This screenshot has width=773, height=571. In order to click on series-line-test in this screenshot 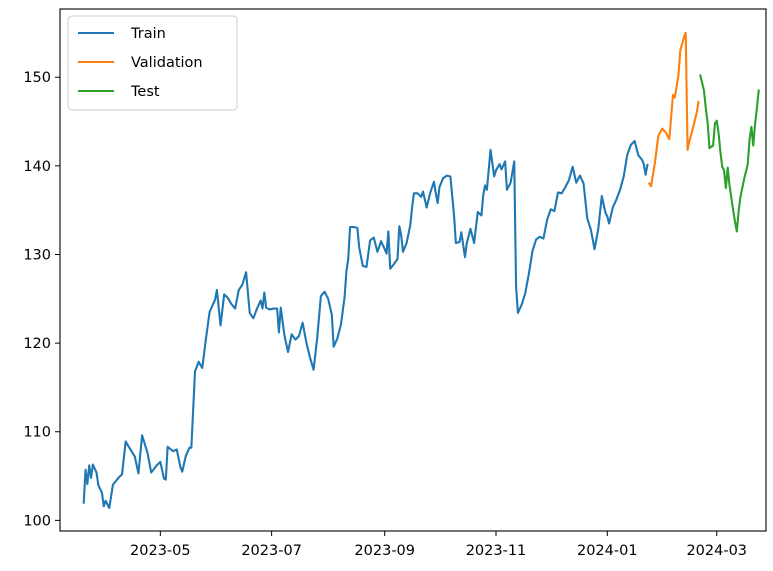, I will do `click(729, 153)`.